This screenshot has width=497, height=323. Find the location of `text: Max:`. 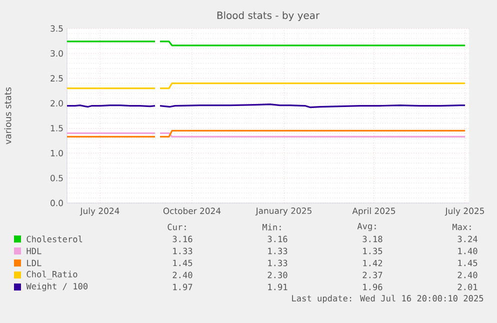

text: Max: is located at coordinates (461, 227).